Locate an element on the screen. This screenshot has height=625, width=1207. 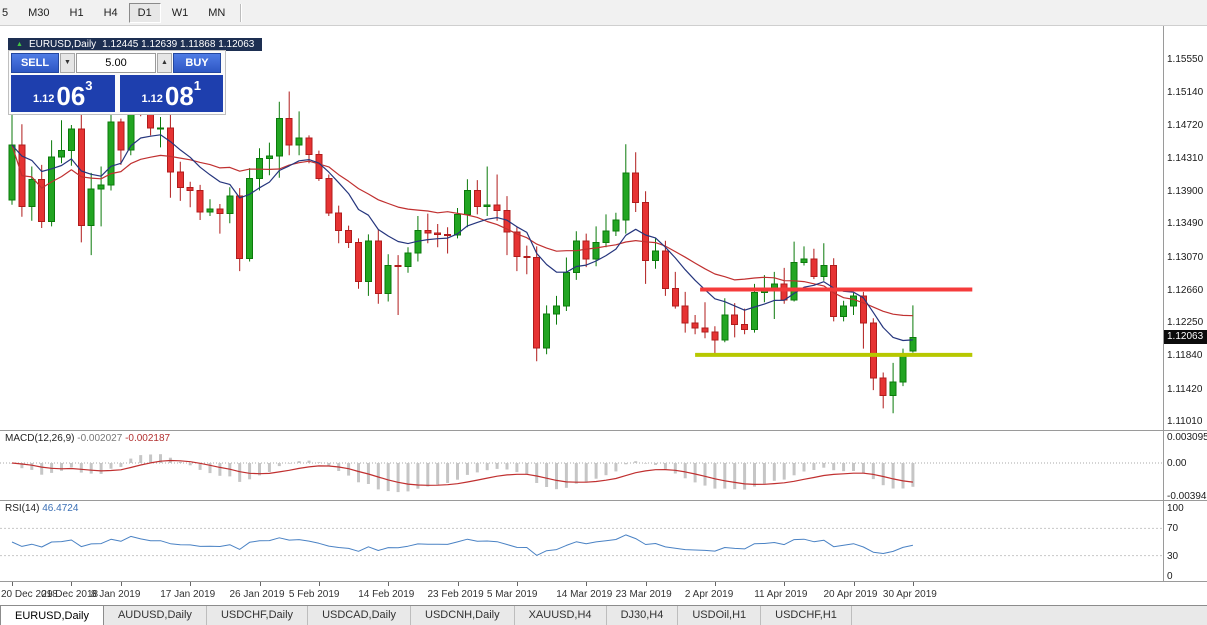
date-axis-label: 5 Feb 2019 is located at coordinates (314, 594).